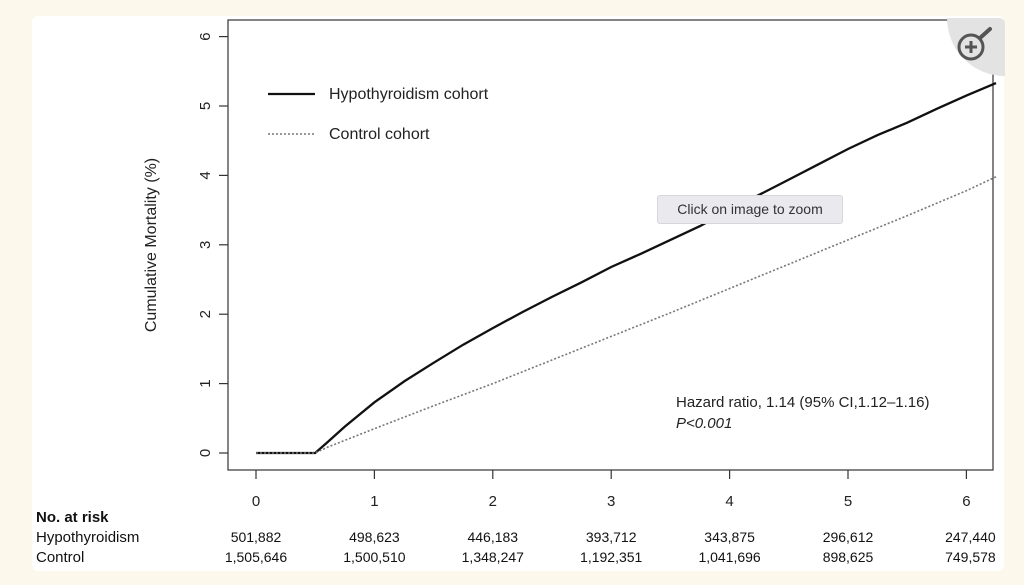 This screenshot has height=585, width=1024. I want to click on p-value-annotation: P<0.001, so click(704, 423).